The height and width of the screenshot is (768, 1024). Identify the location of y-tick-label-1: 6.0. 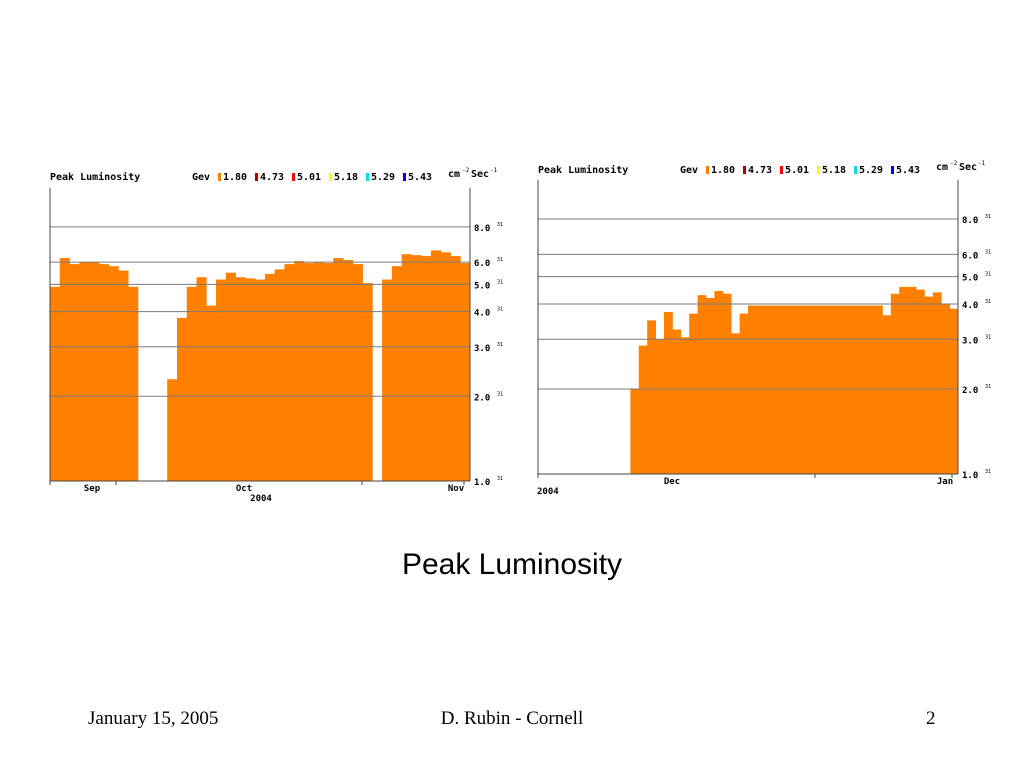
(482, 264).